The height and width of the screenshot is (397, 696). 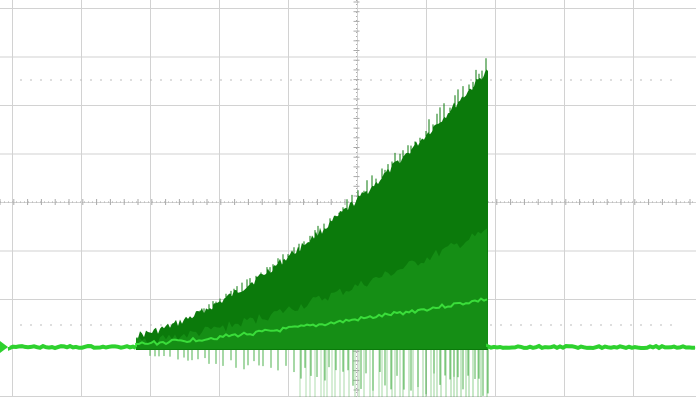 What do you see at coordinates (591, 347) in the screenshot?
I see `baseline-right` at bounding box center [591, 347].